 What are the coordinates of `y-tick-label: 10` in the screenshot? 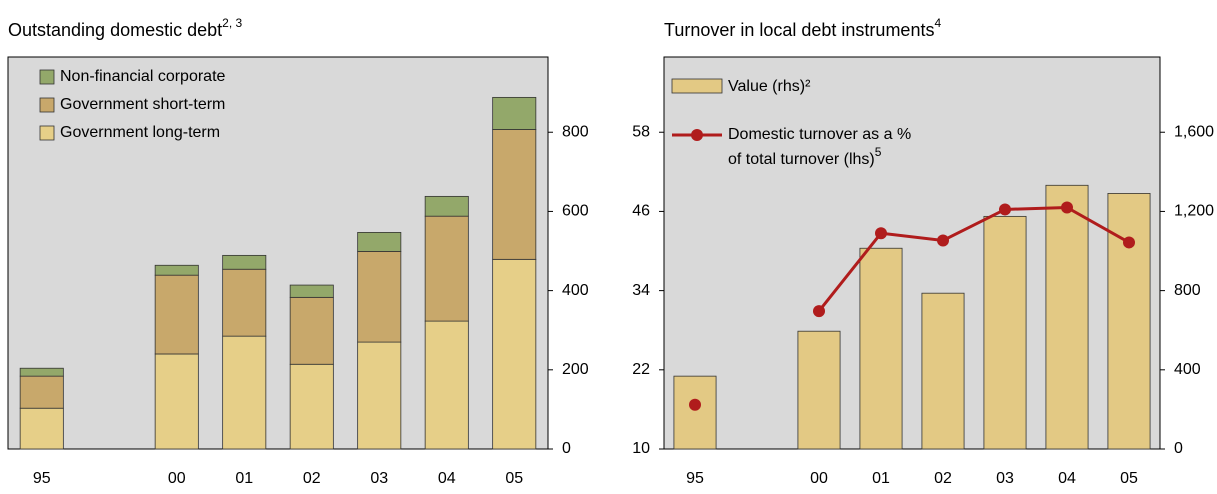 It's located at (641, 448).